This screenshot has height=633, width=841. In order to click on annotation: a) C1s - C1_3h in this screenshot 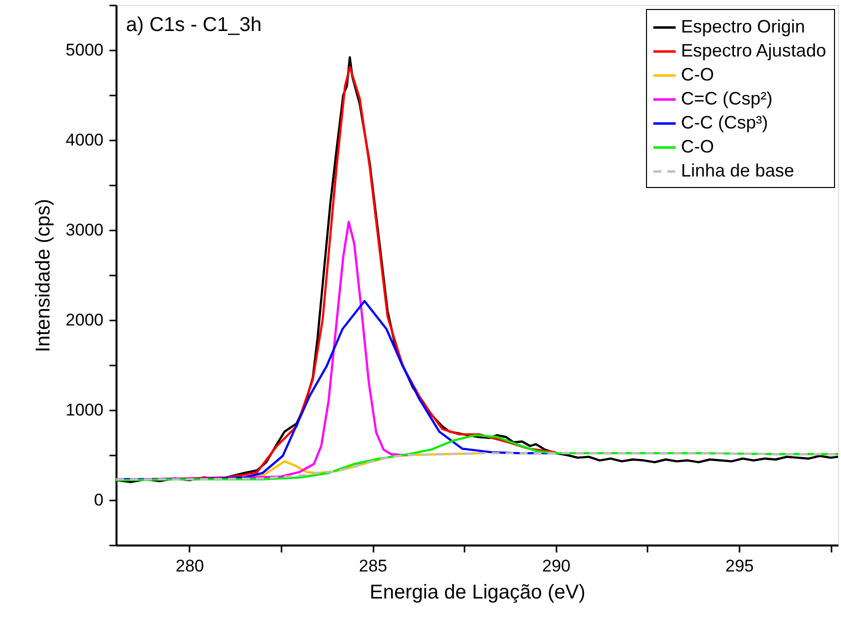, I will do `click(194, 25)`.